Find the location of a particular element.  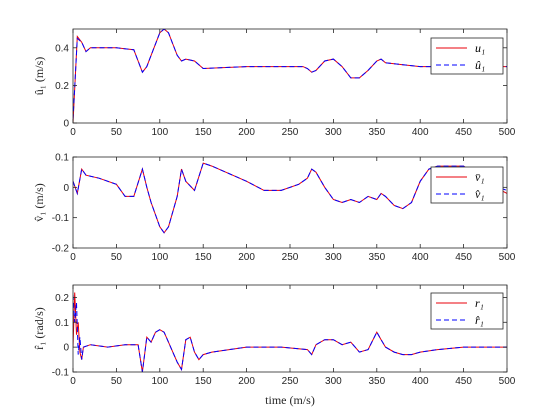

y-tick-label: 0.4 is located at coordinates (62, 48).